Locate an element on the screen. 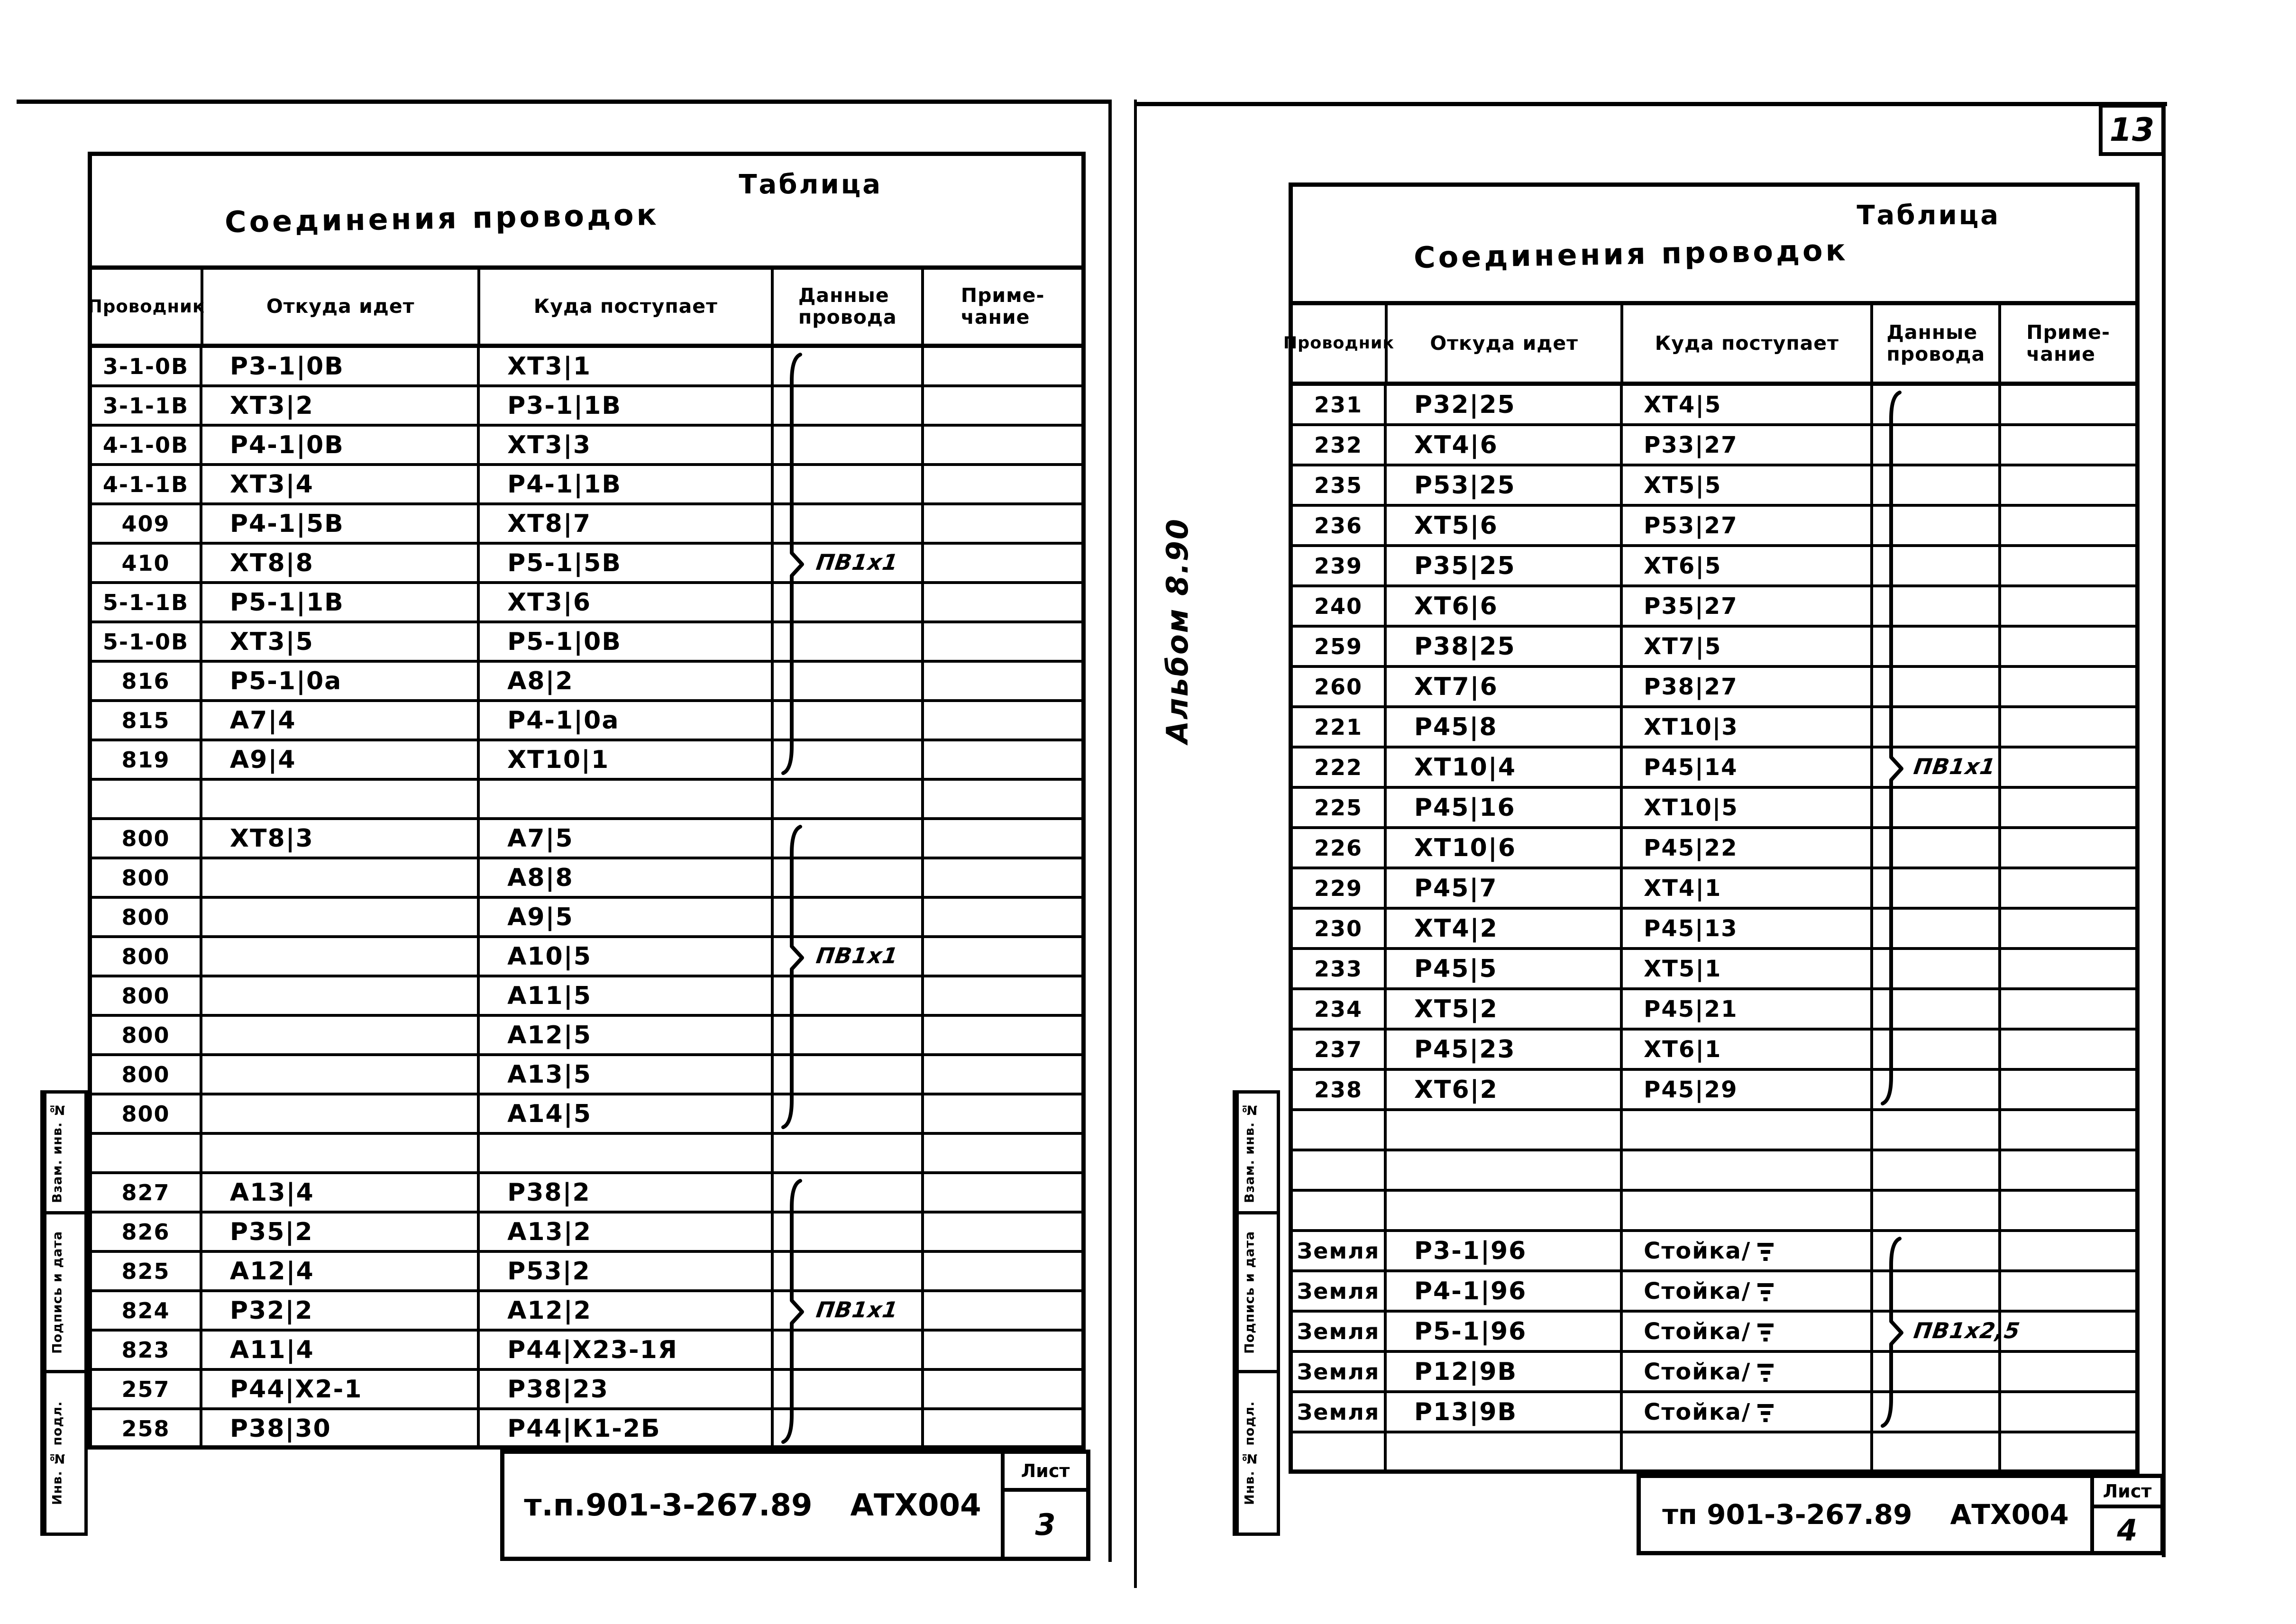 This screenshot has height=1624, width=2296. to-cell: ХТ5|5 is located at coordinates (1748, 485).